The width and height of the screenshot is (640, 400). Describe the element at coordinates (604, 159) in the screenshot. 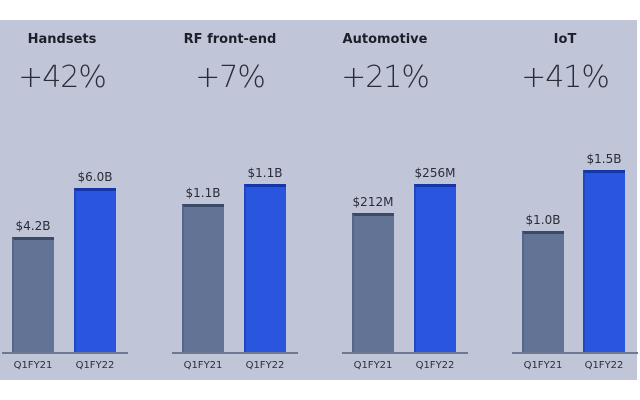

I see `value-label: $1.5B` at that location.